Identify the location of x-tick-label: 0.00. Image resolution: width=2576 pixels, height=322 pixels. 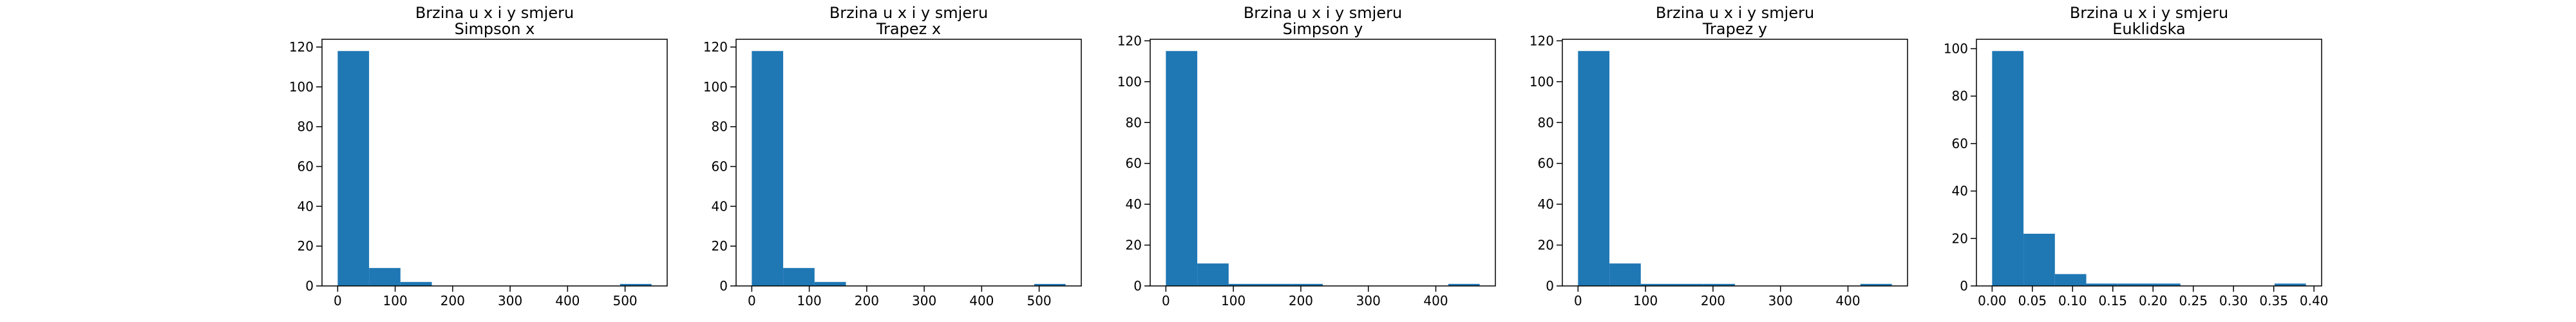
(1993, 301).